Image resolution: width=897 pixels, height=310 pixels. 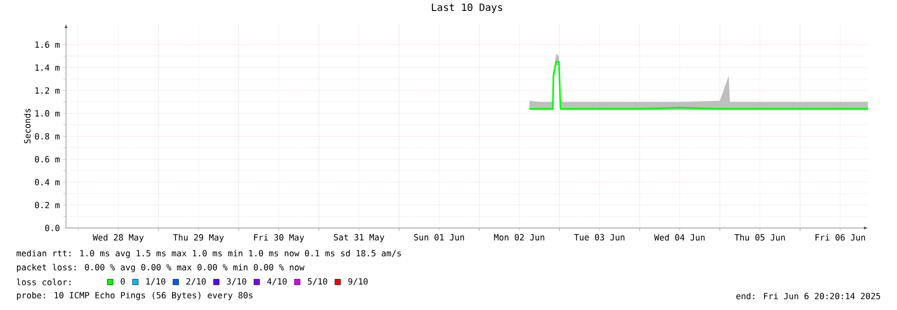 I want to click on y-axis-title: Seconds, so click(x=27, y=126).